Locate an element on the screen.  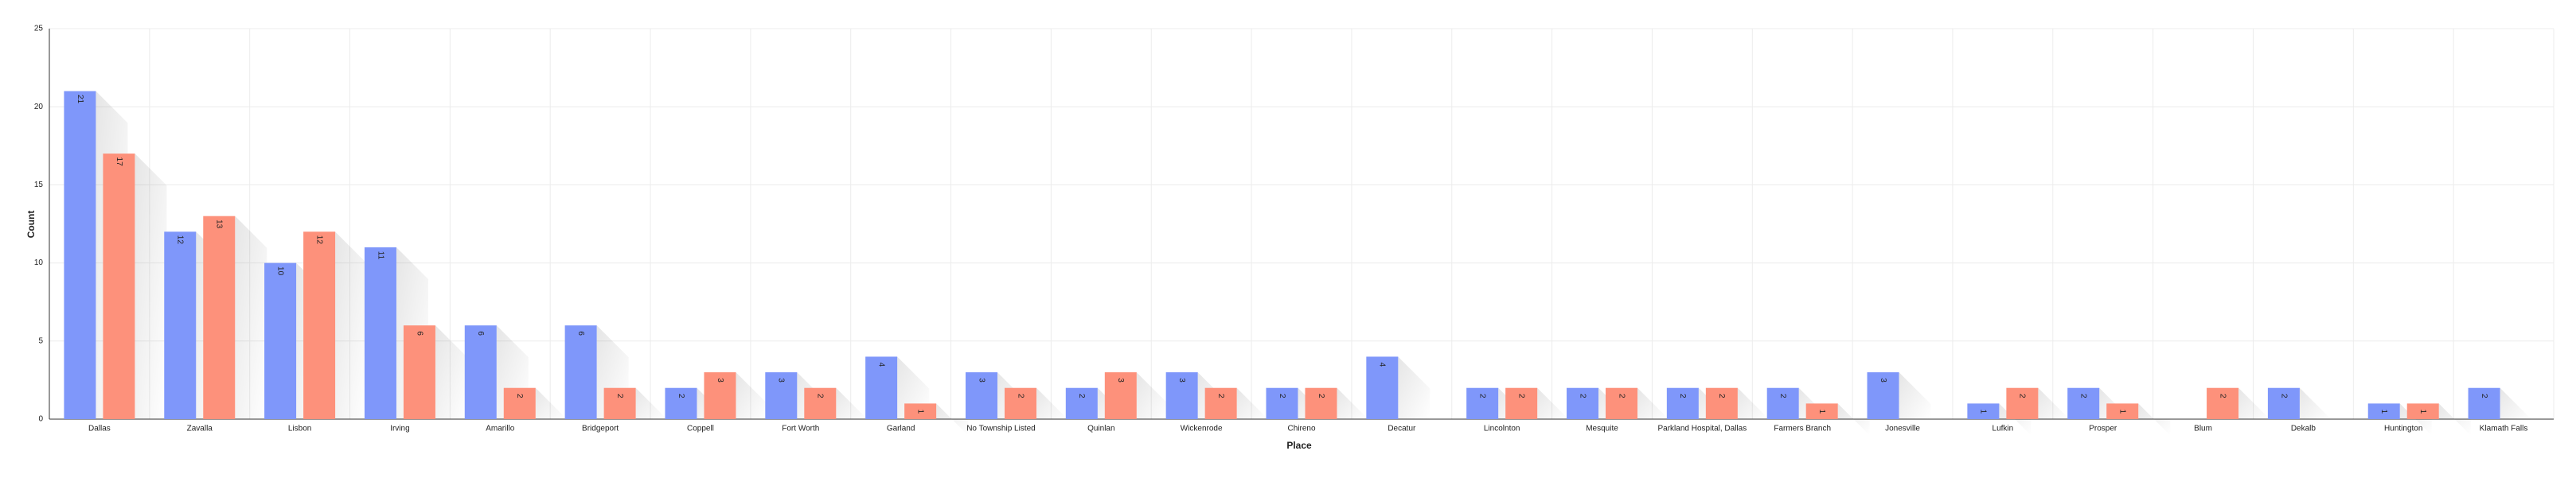
x-tick-label: Dekalb is located at coordinates (2303, 429).